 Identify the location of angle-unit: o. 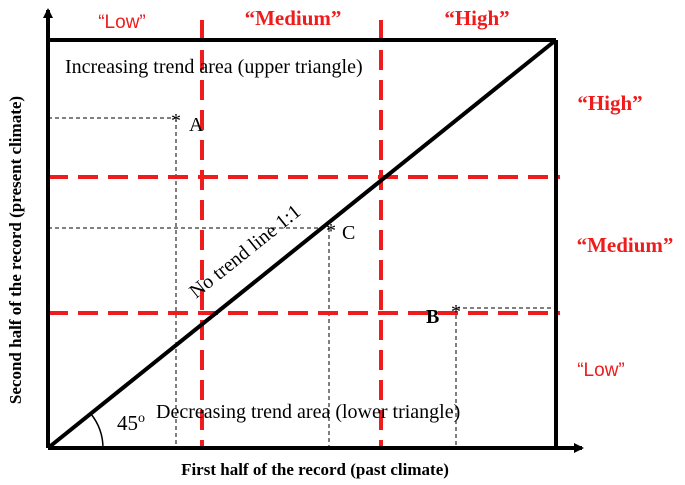
(141, 418).